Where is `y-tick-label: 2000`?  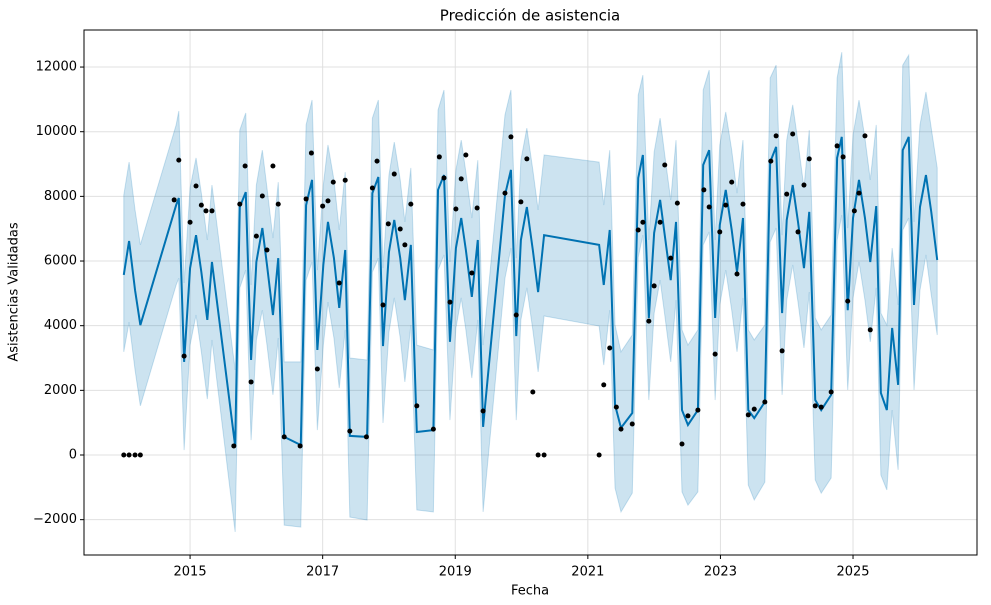
y-tick-label: 2000 is located at coordinates (60, 390).